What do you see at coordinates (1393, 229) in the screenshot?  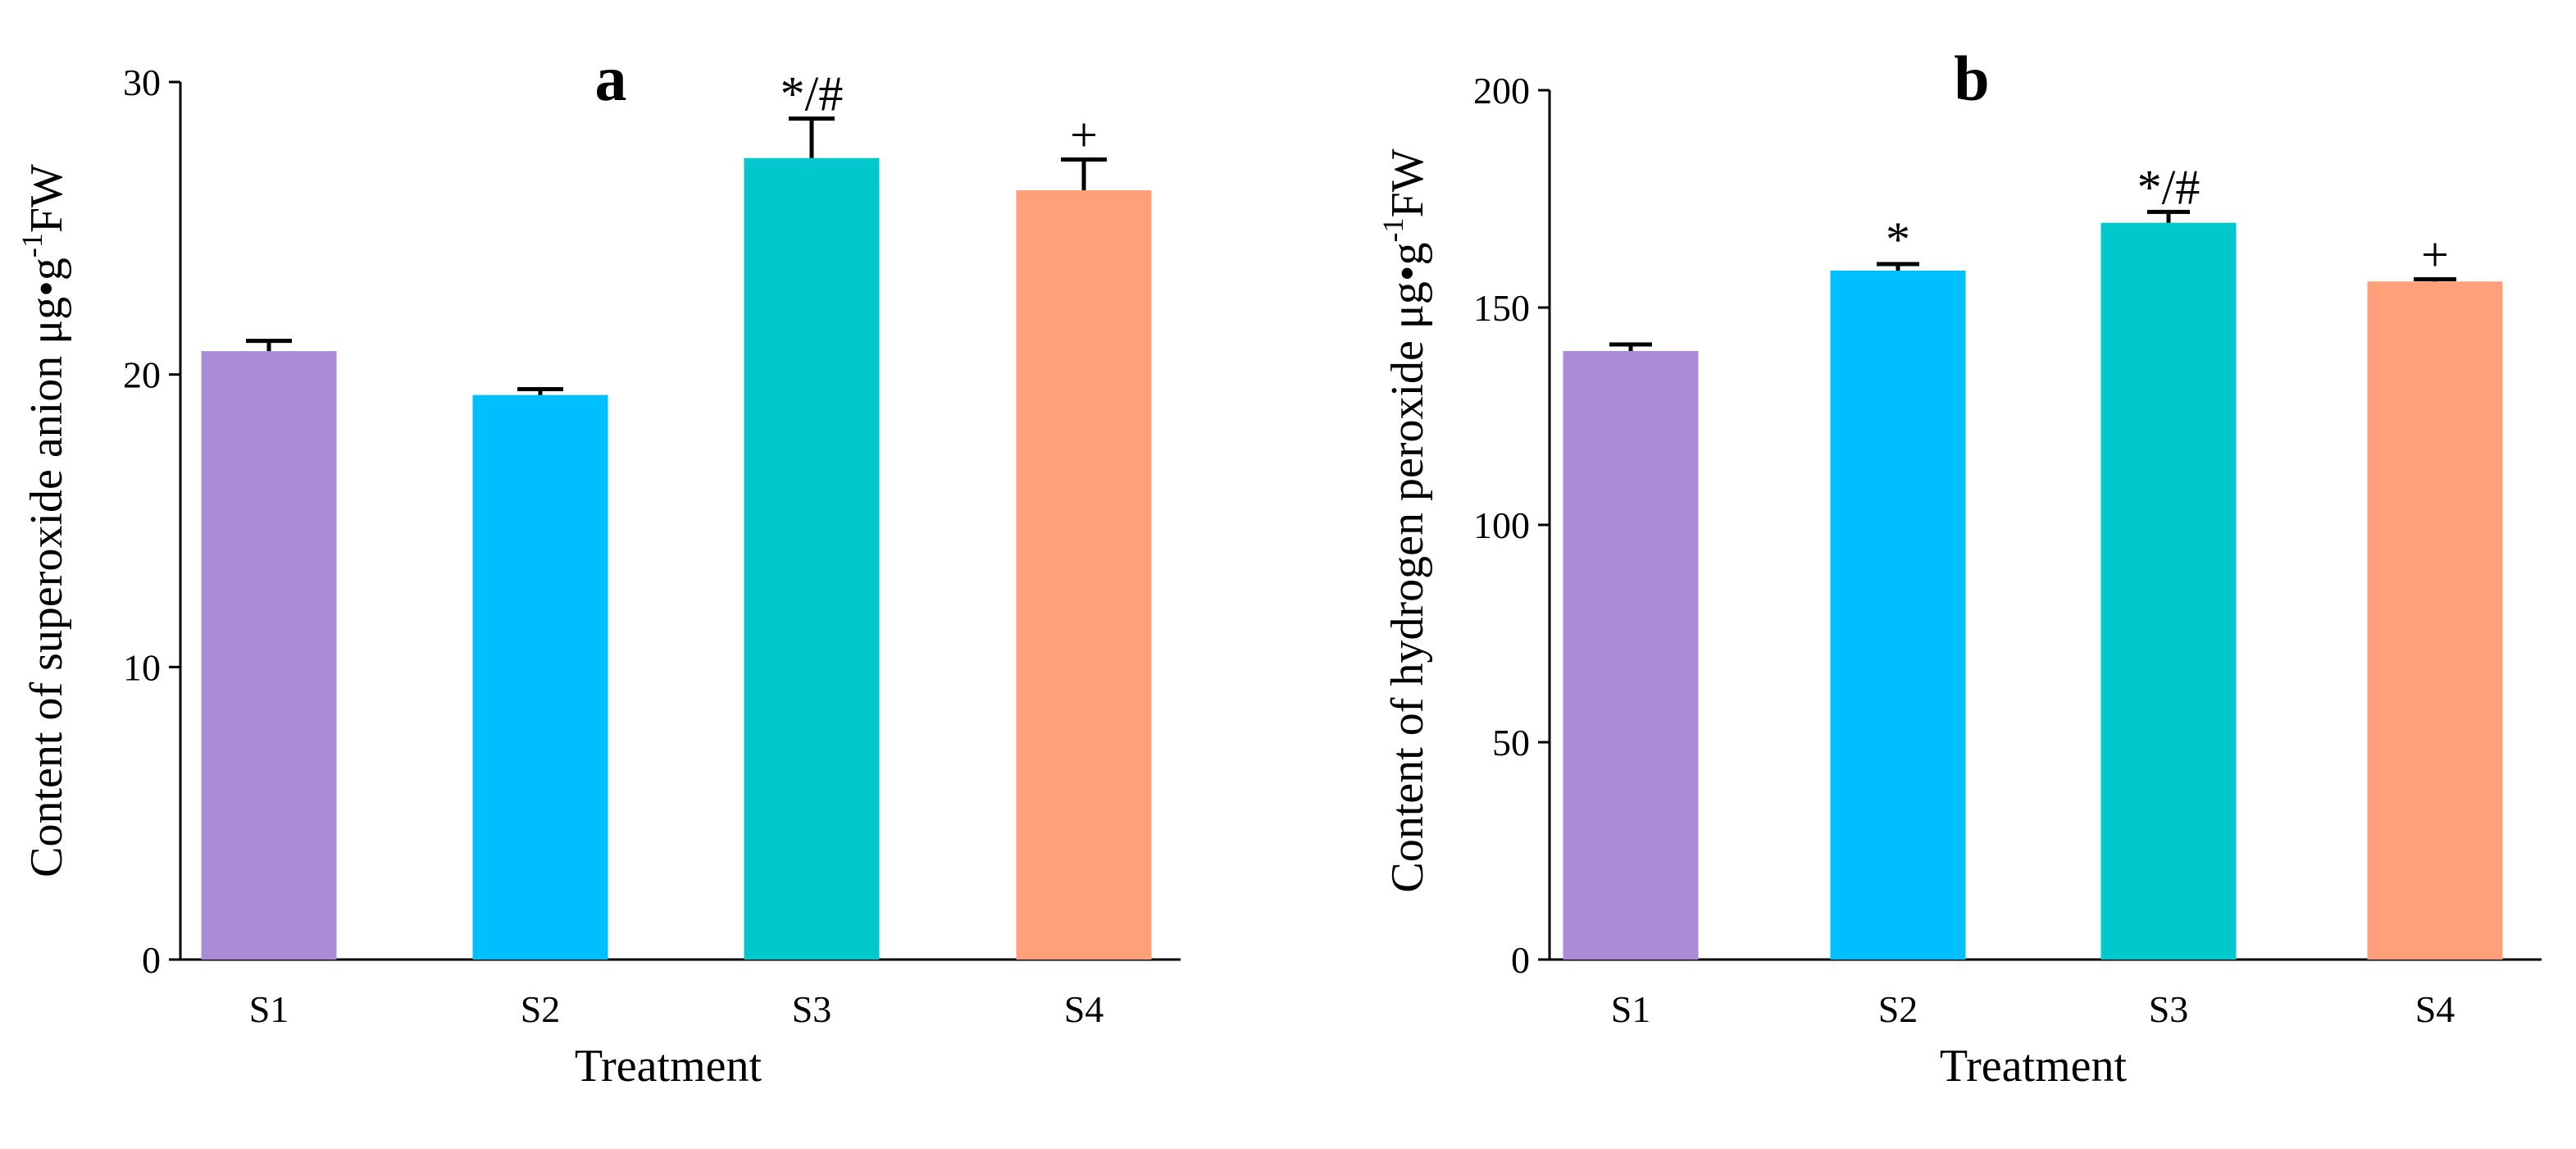 I see `panel-b-y-axis-title-superscript: -1` at bounding box center [1393, 229].